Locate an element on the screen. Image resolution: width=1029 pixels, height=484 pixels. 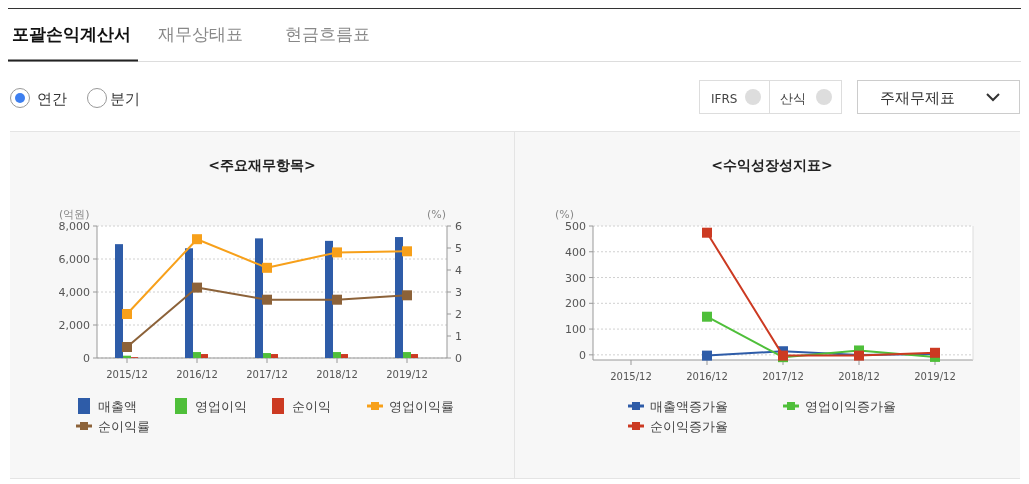
y2-tick-label: 3 is located at coordinates (458, 292).